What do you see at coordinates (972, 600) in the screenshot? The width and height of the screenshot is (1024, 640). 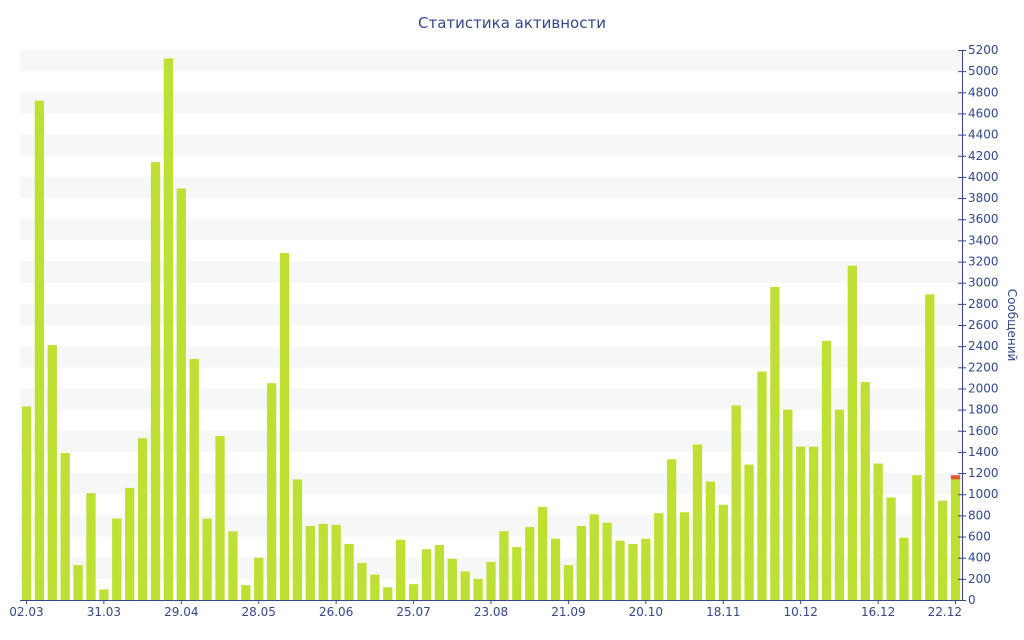 I see `y-tick-label: 0` at bounding box center [972, 600].